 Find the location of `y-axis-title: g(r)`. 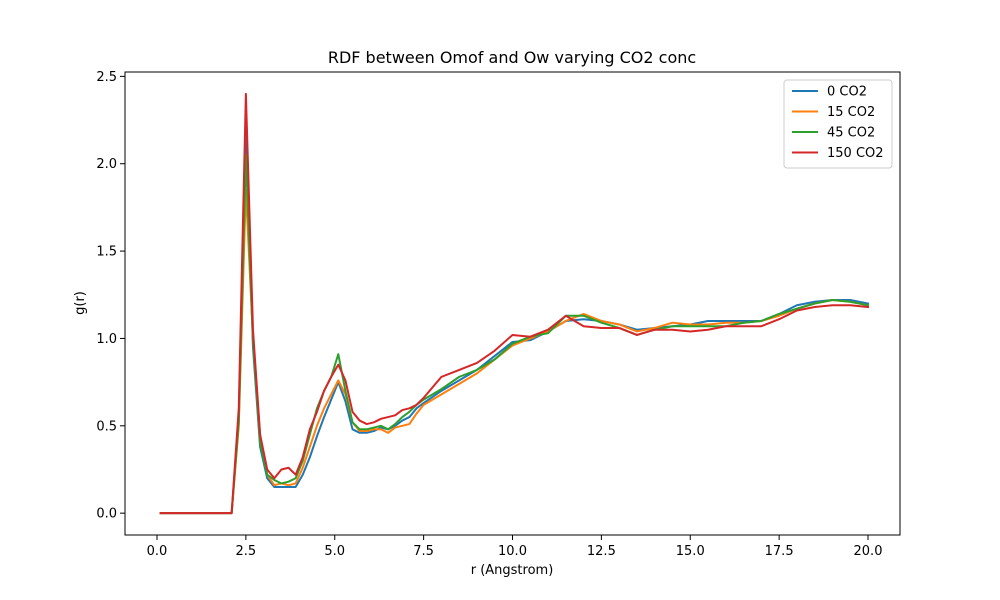

y-axis-title: g(r) is located at coordinates (80, 303).